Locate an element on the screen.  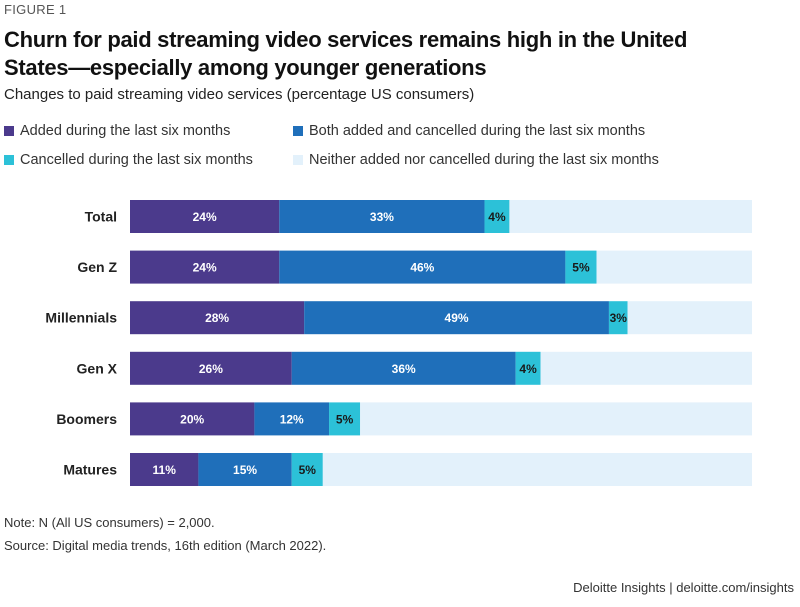
bar-gen-x-neither is located at coordinates (646, 368).